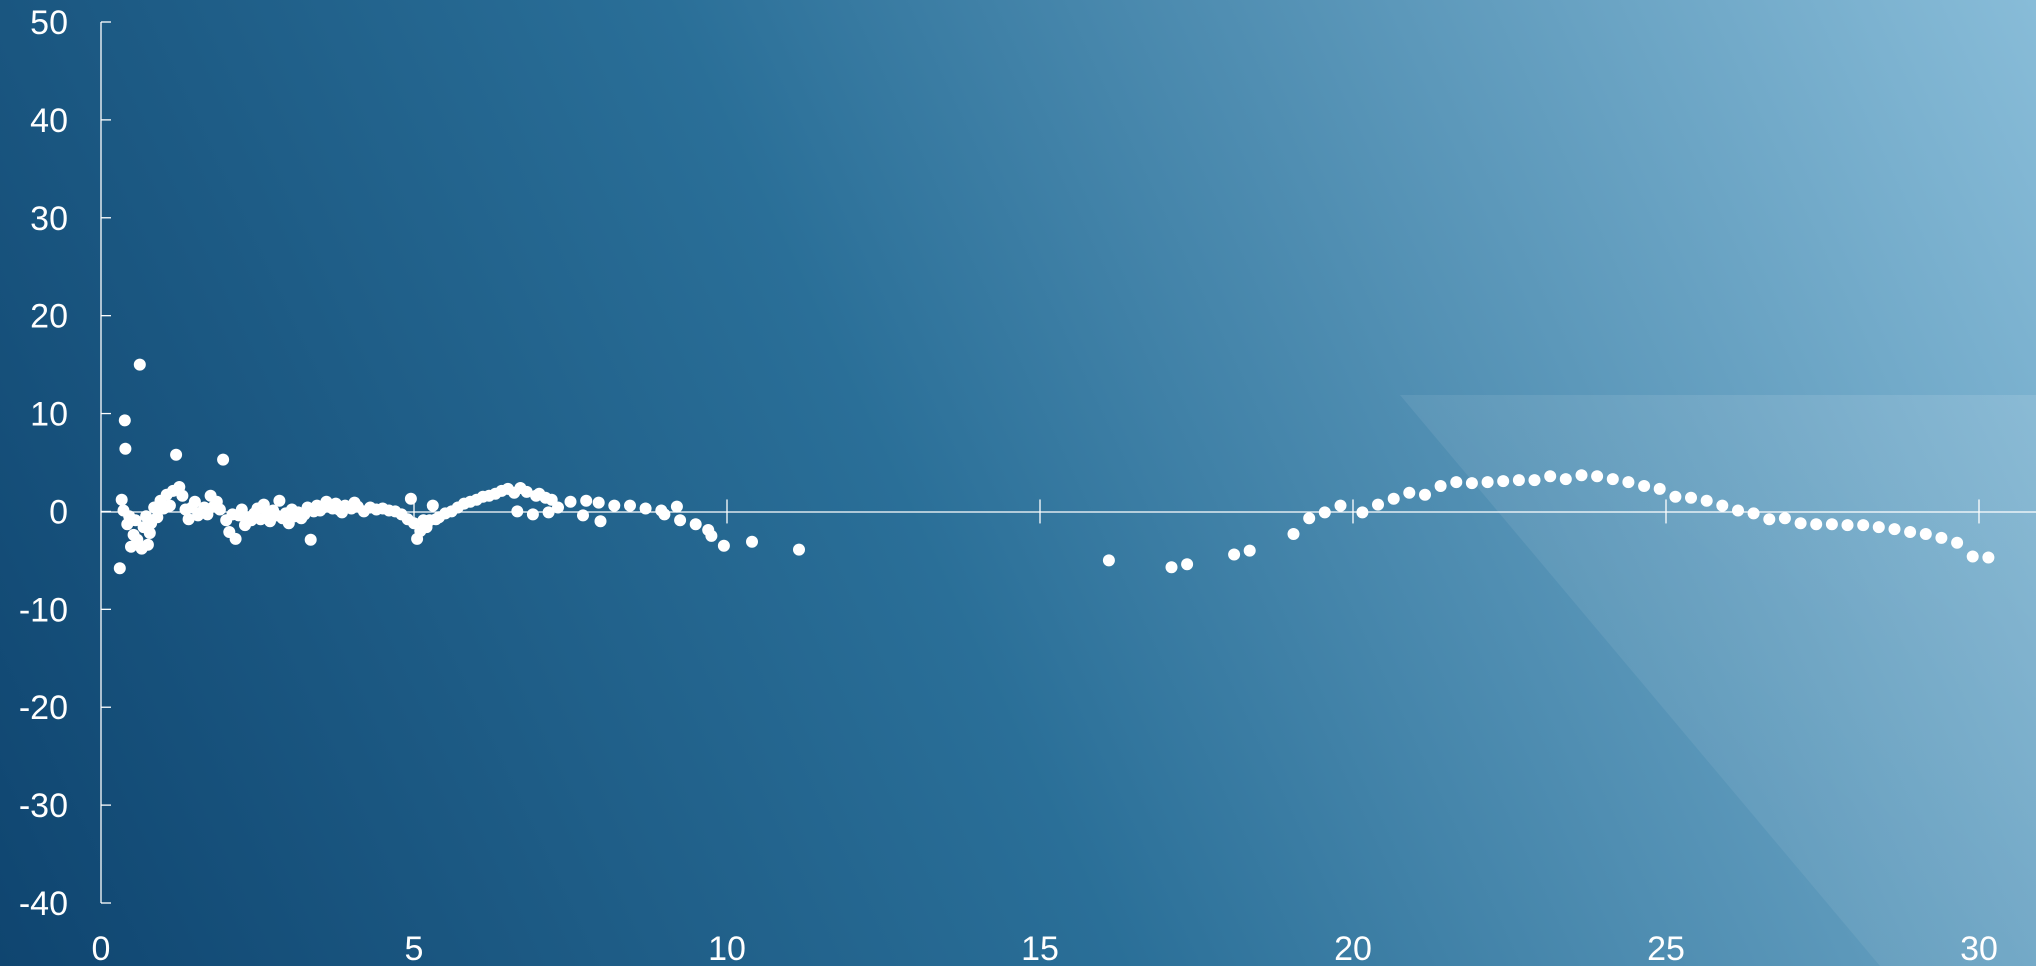 This screenshot has height=966, width=2036. What do you see at coordinates (49, 219) in the screenshot?
I see `y-tick-label: 30` at bounding box center [49, 219].